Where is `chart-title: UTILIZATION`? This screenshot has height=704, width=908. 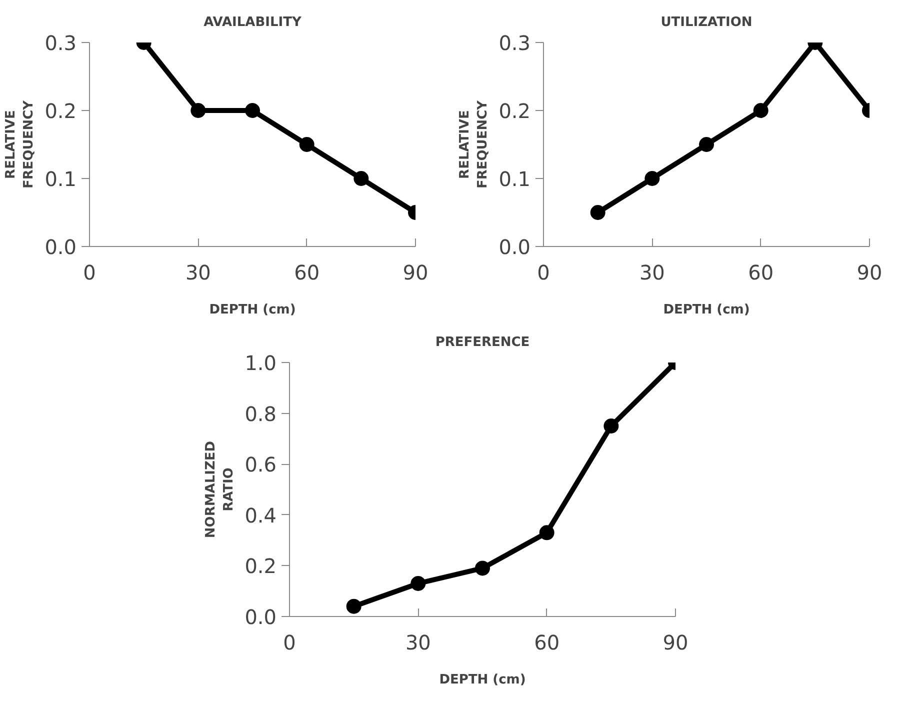
chart-title: UTILIZATION is located at coordinates (706, 22).